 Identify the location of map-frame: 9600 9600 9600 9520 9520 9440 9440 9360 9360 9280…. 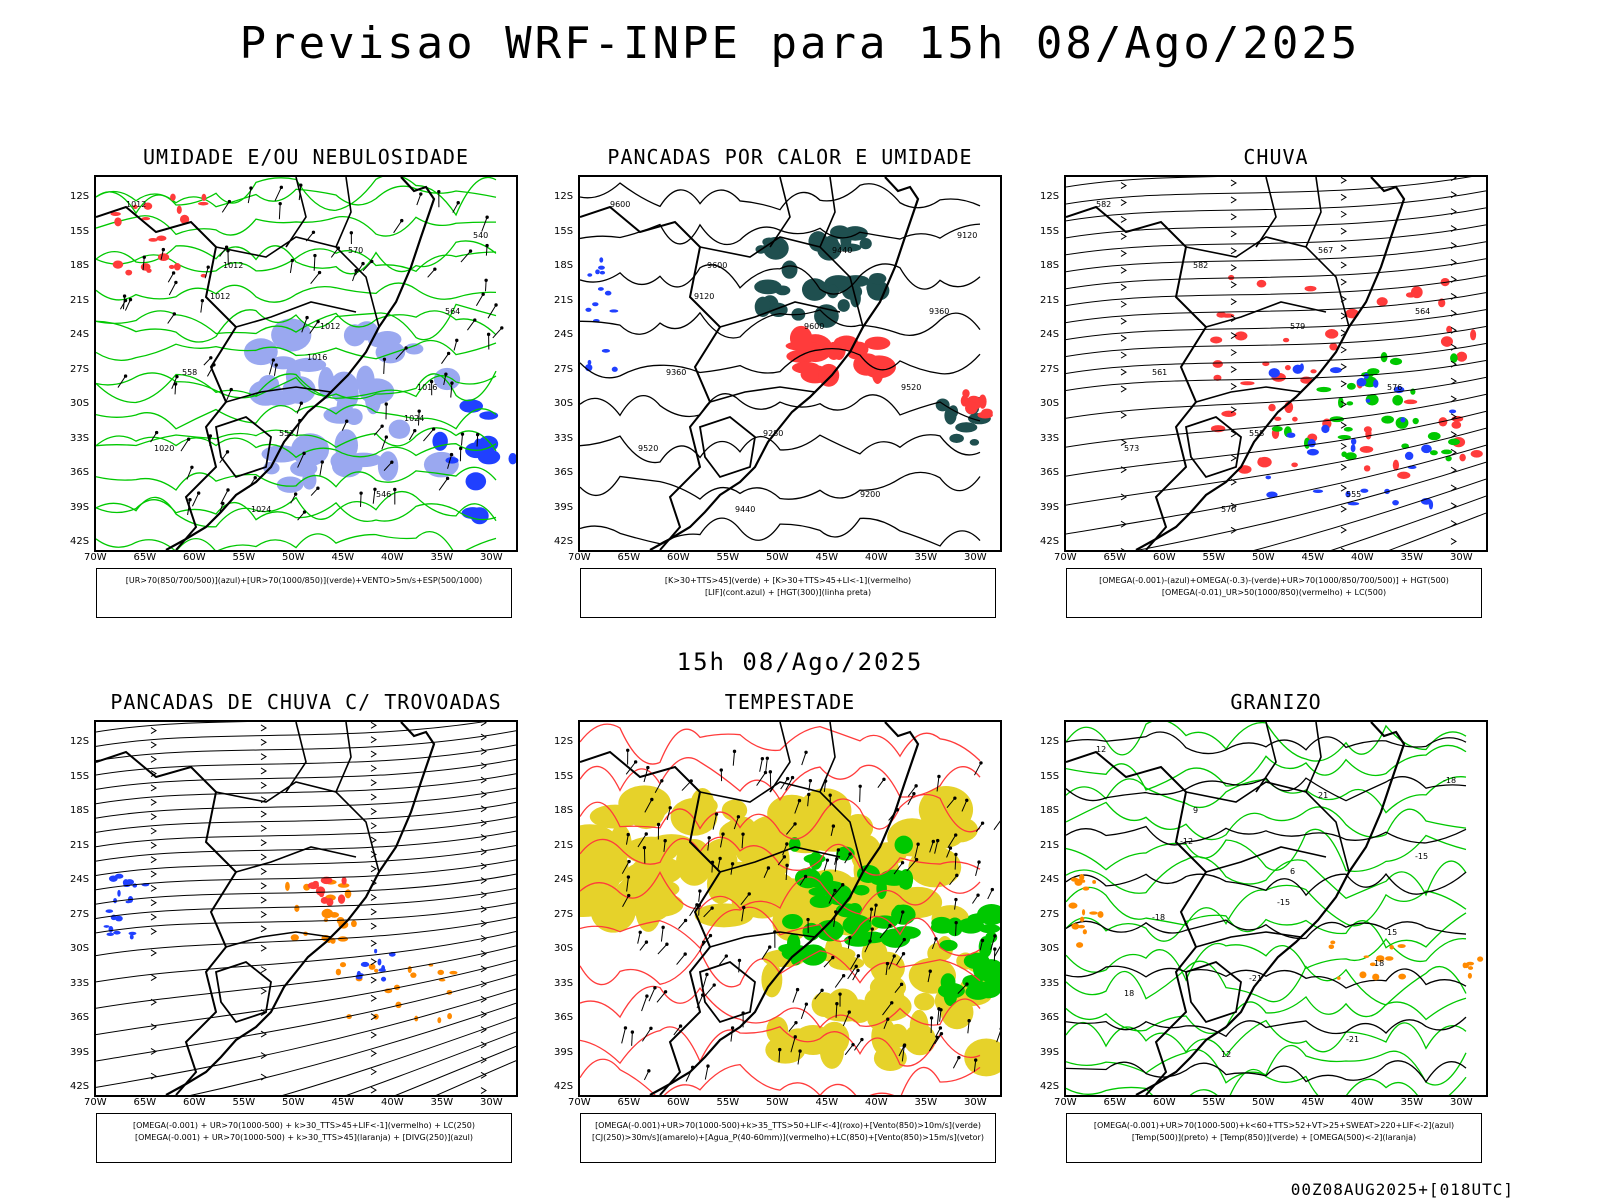
(790, 363).